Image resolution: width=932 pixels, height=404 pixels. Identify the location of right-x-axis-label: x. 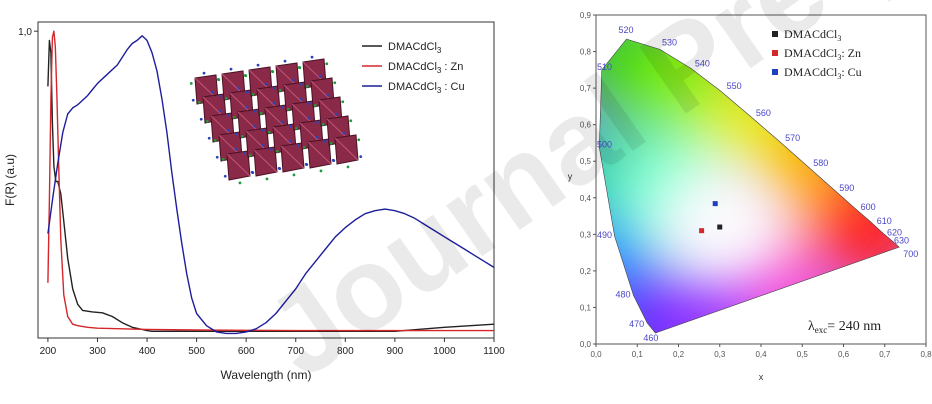
(761, 377).